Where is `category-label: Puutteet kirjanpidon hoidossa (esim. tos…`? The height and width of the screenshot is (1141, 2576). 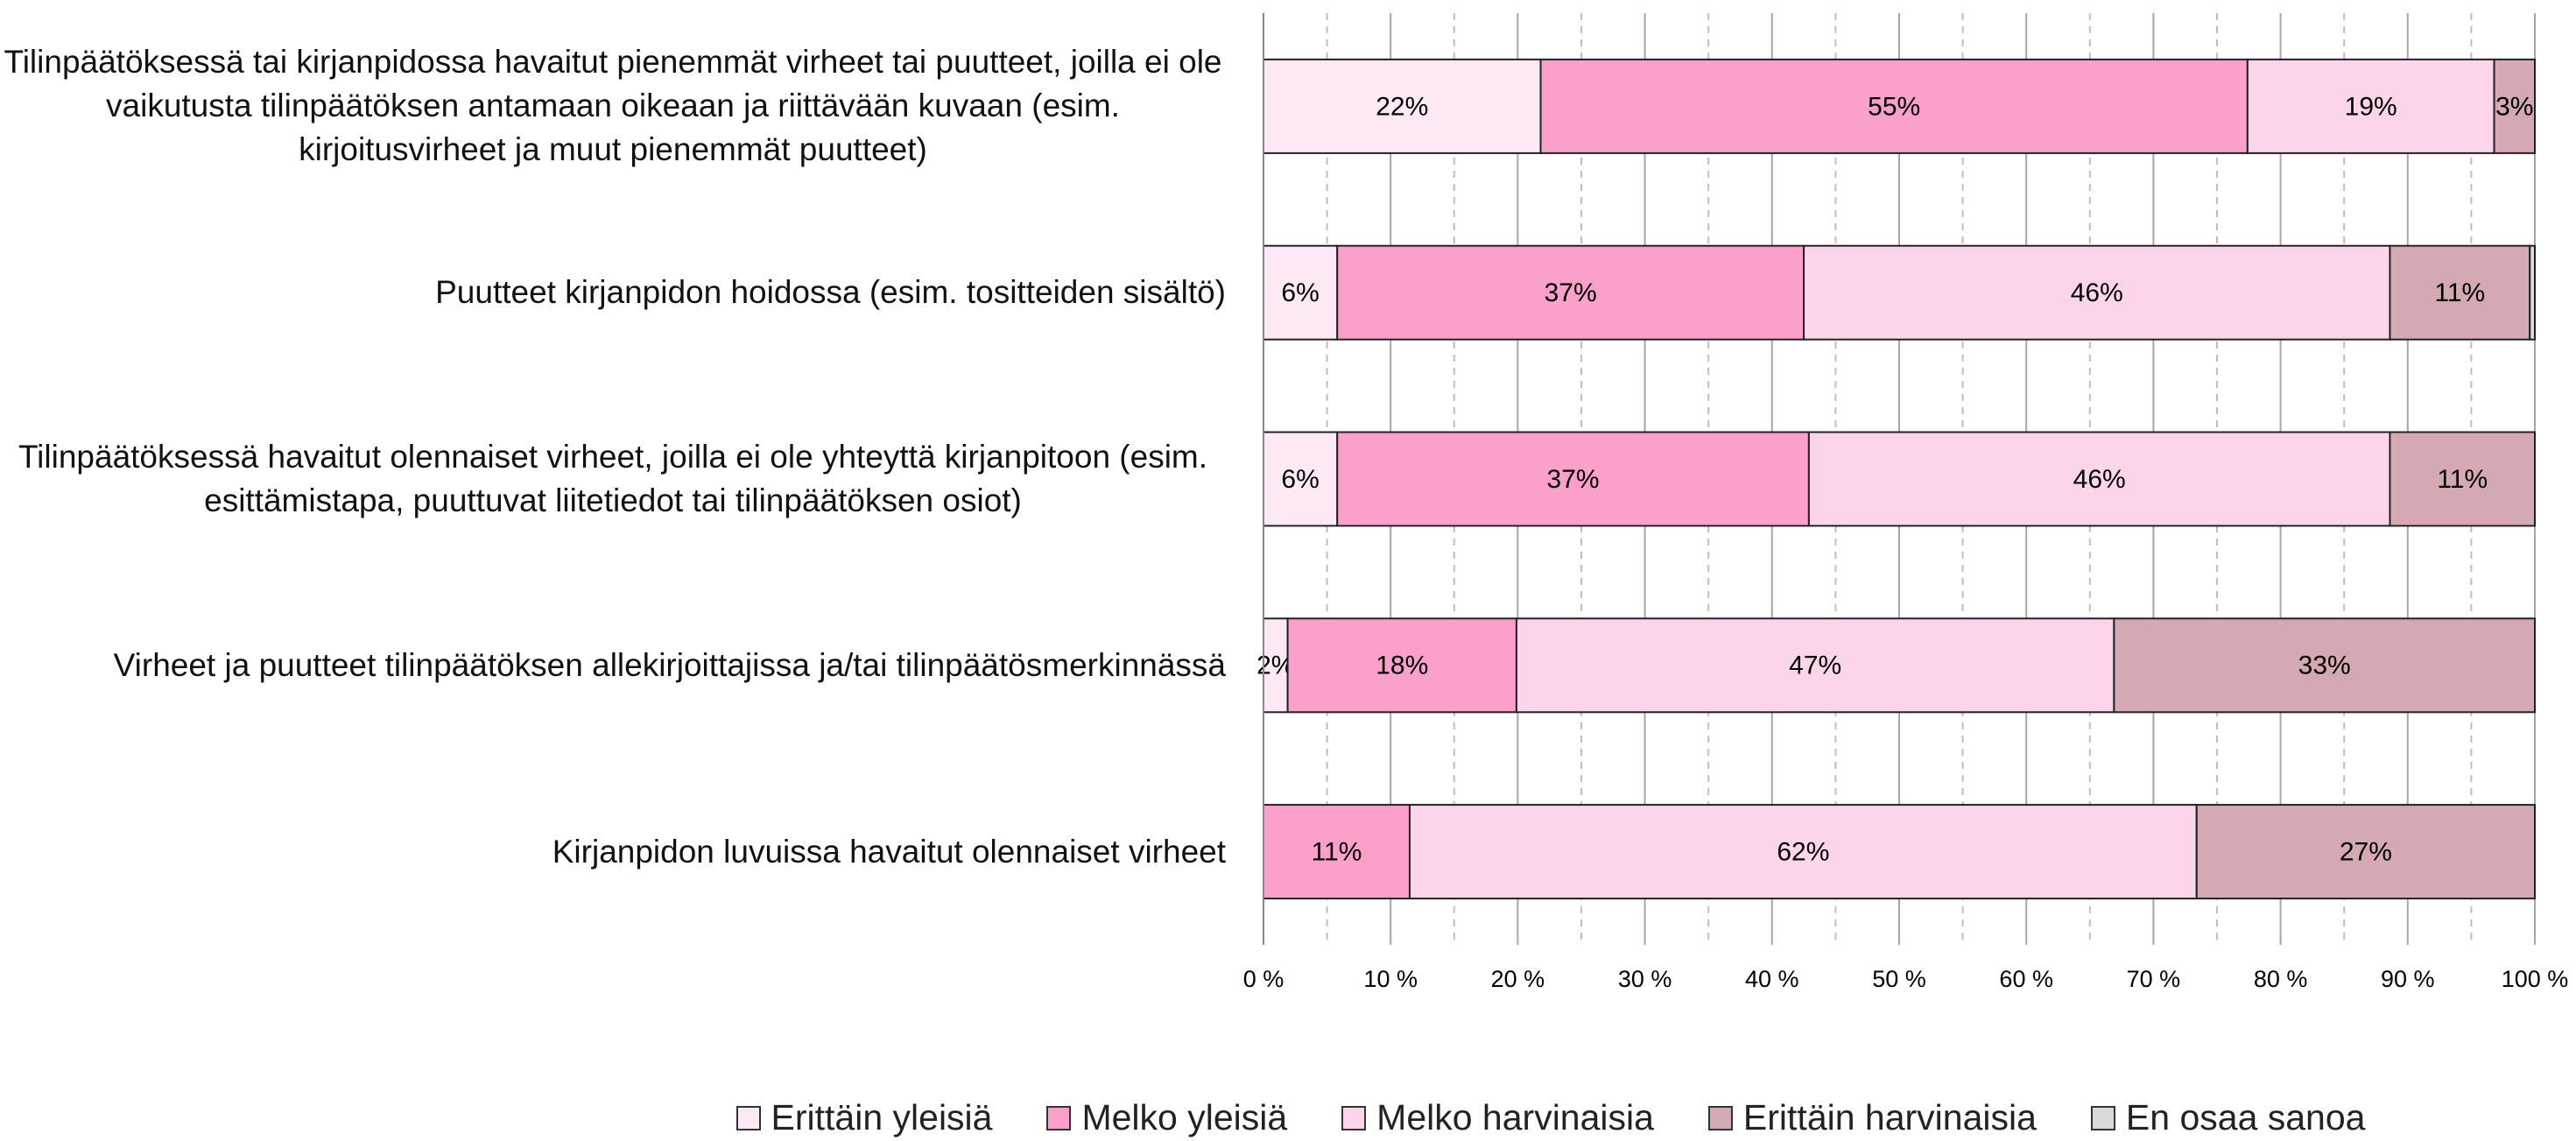 category-label: Puutteet kirjanpidon hoidossa (esim. tos… is located at coordinates (830, 292).